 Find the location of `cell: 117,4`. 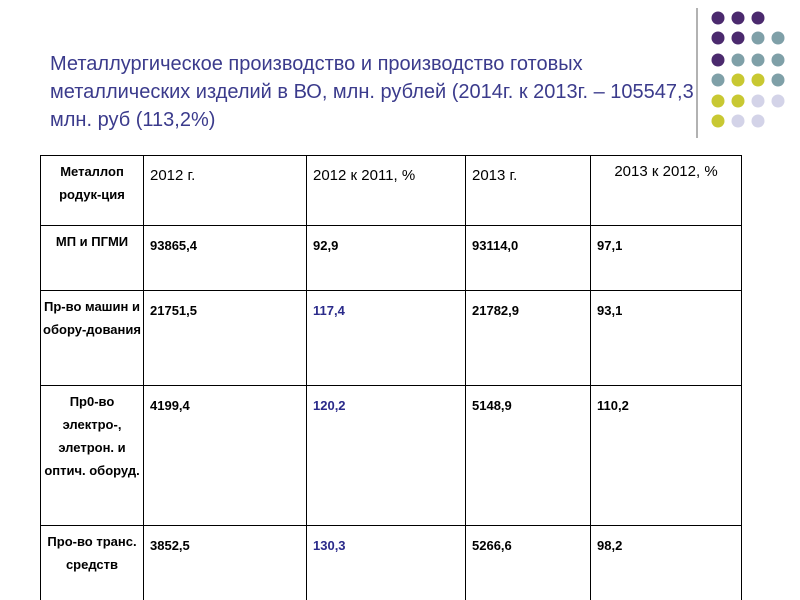

cell: 117,4 is located at coordinates (386, 338).